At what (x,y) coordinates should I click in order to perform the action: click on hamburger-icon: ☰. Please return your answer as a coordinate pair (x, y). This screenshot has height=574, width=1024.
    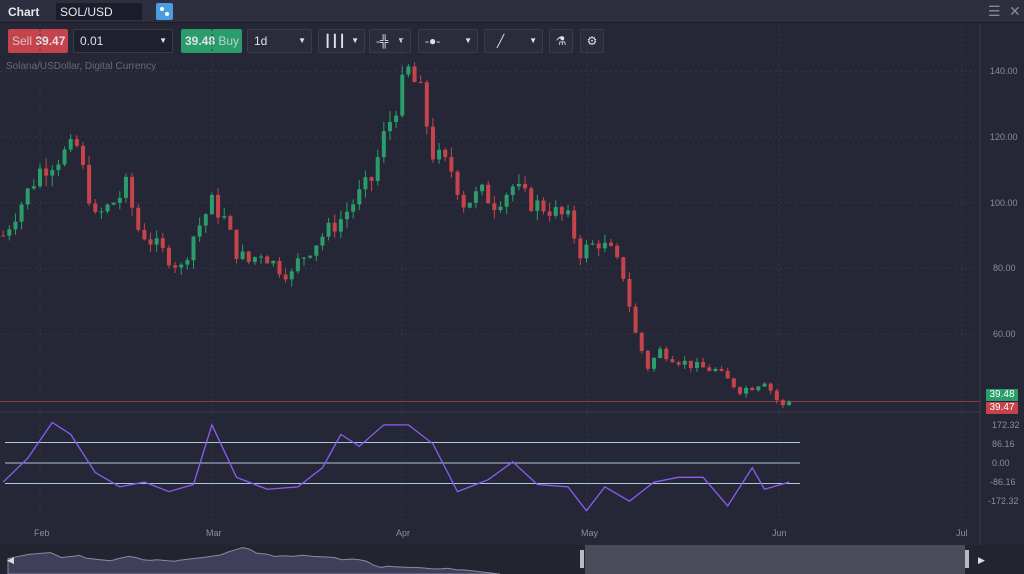
    Looking at the image, I should click on (994, 11).